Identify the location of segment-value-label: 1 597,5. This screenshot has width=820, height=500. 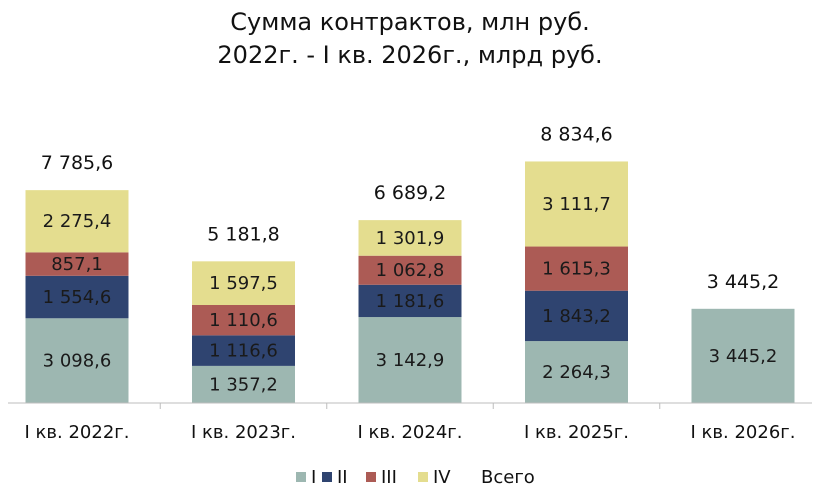
(243, 283).